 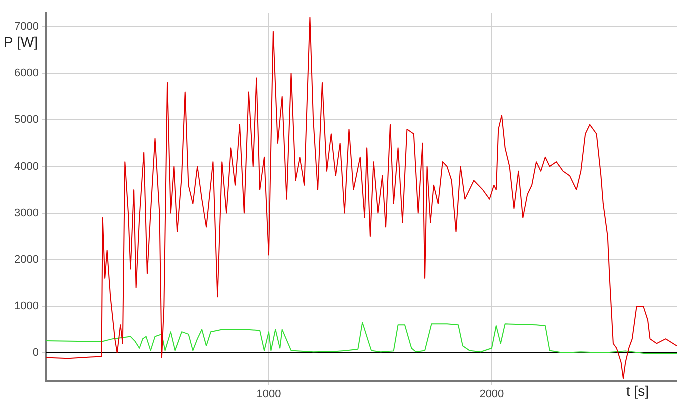 I want to click on y-tick-label: 1000, so click(x=26, y=306).